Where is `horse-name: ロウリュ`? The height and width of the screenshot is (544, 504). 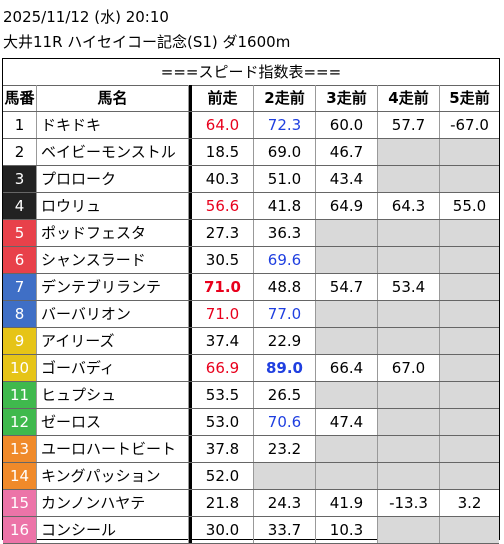
horse-name: ロウリュ is located at coordinates (113, 206).